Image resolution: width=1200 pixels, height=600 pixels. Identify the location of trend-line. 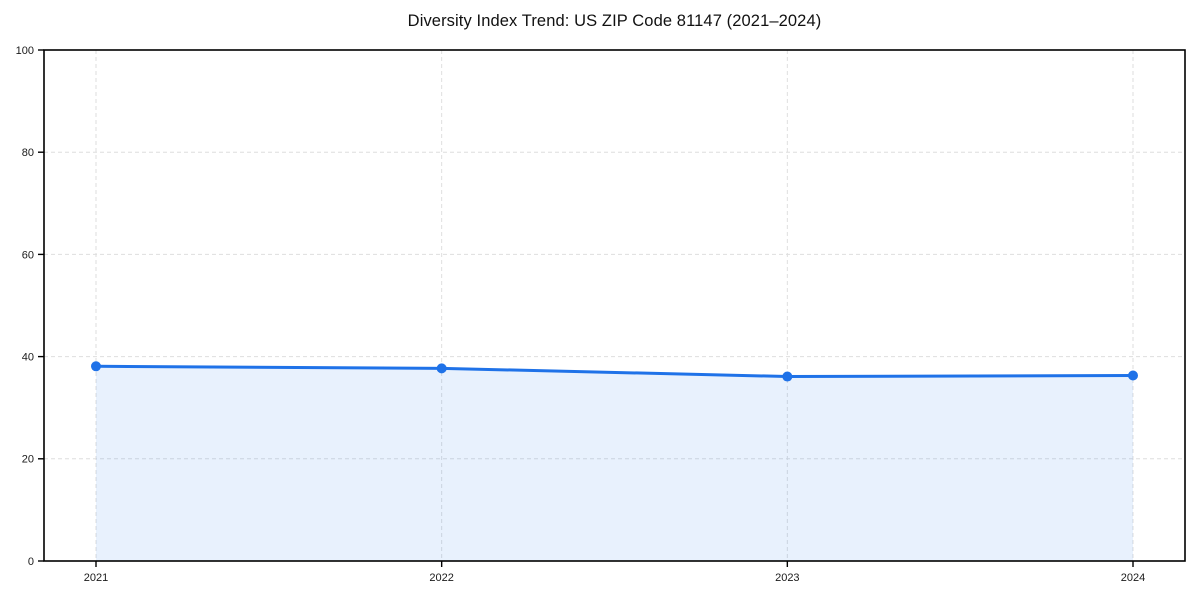
(614, 371).